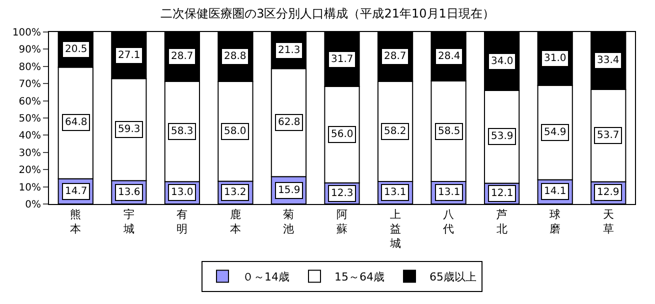 Image resolution: width=655 pixels, height=304 pixels. Describe the element at coordinates (29, 136) in the screenshot. I see `y-tick-label: 40%` at that location.